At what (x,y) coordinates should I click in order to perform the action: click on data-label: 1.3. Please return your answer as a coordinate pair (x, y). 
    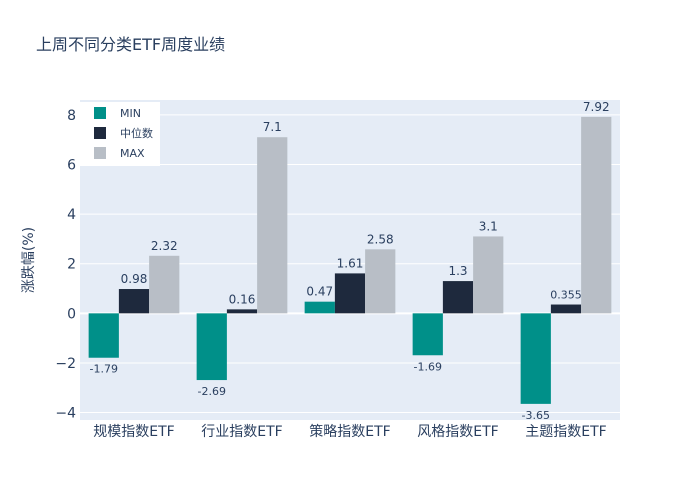
    Looking at the image, I should click on (457, 271).